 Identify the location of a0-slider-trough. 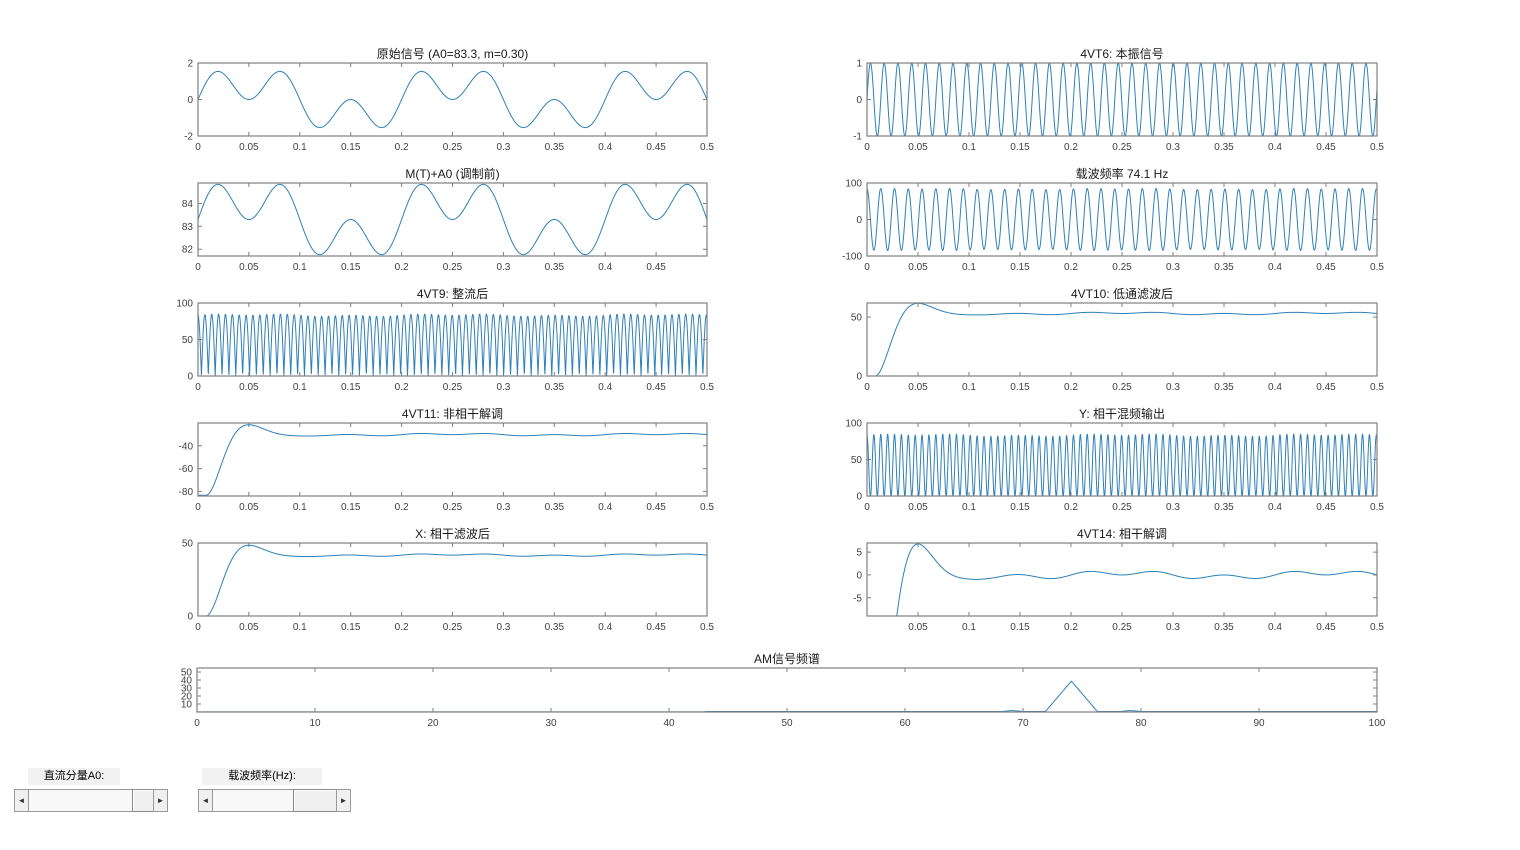
(87, 800).